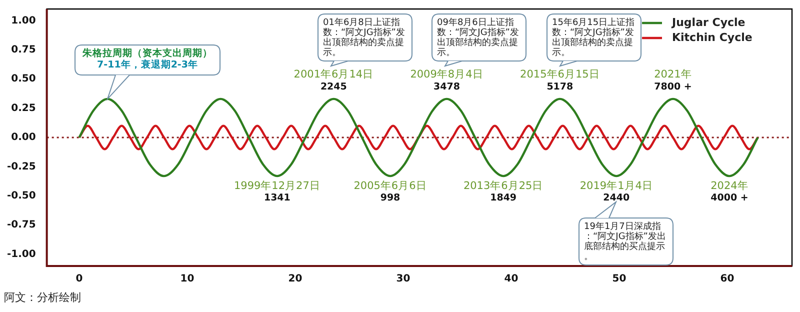 This screenshot has height=312, width=800. Describe the element at coordinates (79, 279) in the screenshot. I see `x-tick-label: 0` at that location.